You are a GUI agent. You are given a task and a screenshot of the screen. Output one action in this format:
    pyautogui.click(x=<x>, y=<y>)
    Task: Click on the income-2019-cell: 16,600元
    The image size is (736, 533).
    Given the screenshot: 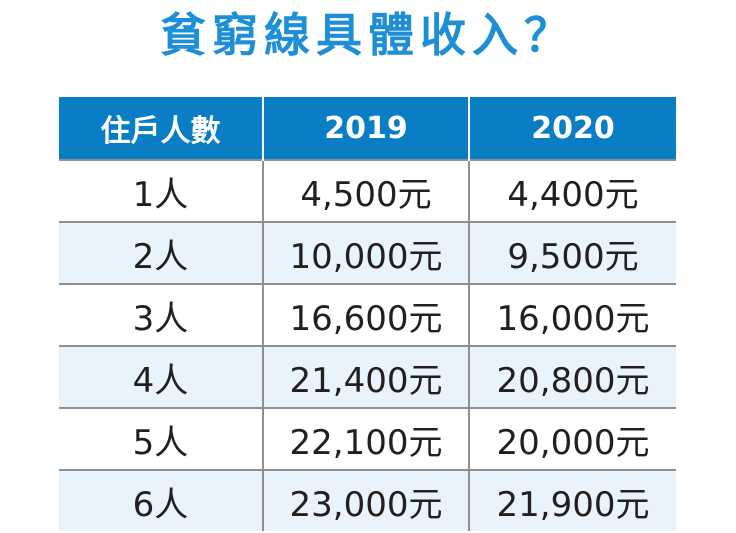 What is the action you would take?
    pyautogui.click(x=366, y=314)
    